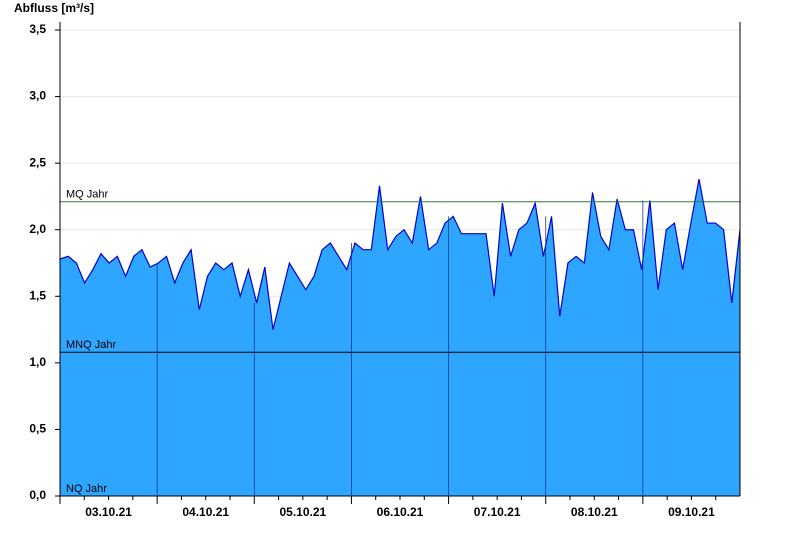 The image size is (800, 550). What do you see at coordinates (37, 362) in the screenshot?
I see `y-tick-label: 1,0` at bounding box center [37, 362].